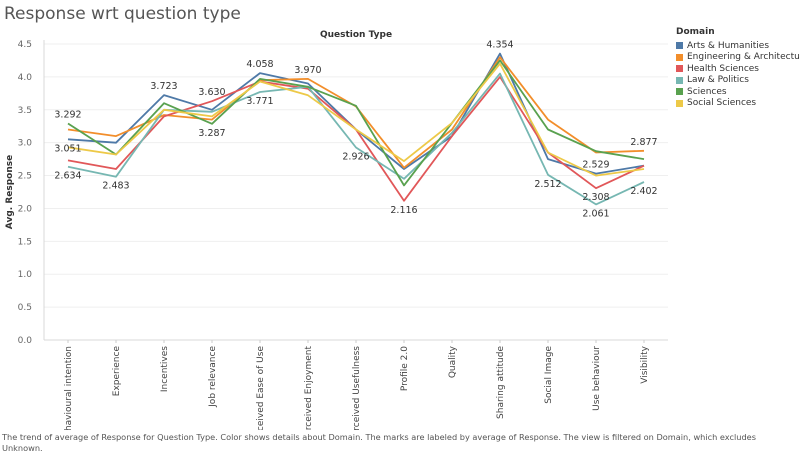  I want to click on x-tick-label: Perceived Ease of Use, so click(261, 388).